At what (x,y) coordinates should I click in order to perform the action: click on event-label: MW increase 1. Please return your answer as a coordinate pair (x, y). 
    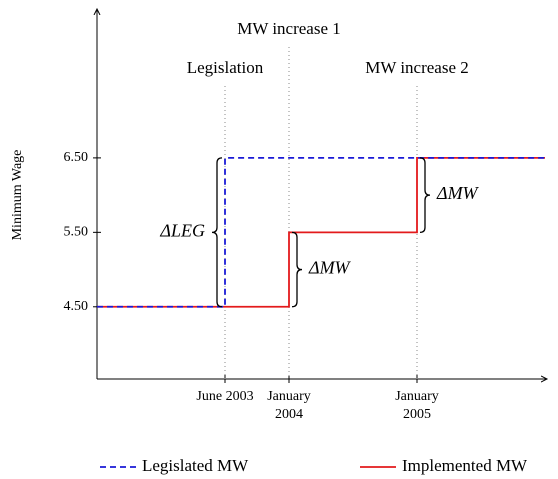
    Looking at the image, I should click on (289, 28).